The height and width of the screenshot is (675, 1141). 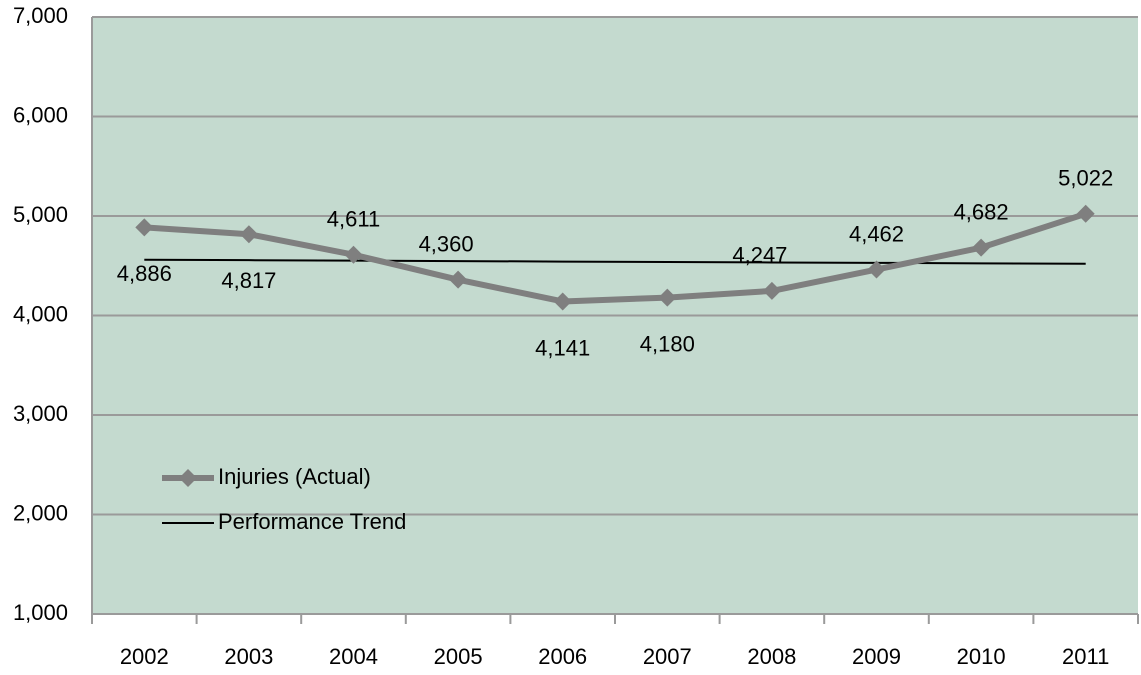 What do you see at coordinates (667, 656) in the screenshot?
I see `x-tick-label: 2007` at bounding box center [667, 656].